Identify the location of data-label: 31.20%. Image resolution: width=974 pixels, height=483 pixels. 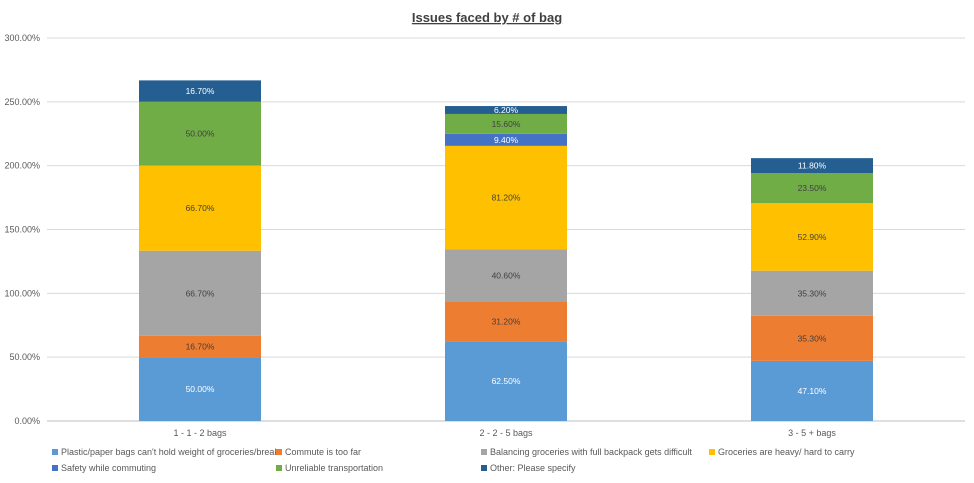
(506, 321).